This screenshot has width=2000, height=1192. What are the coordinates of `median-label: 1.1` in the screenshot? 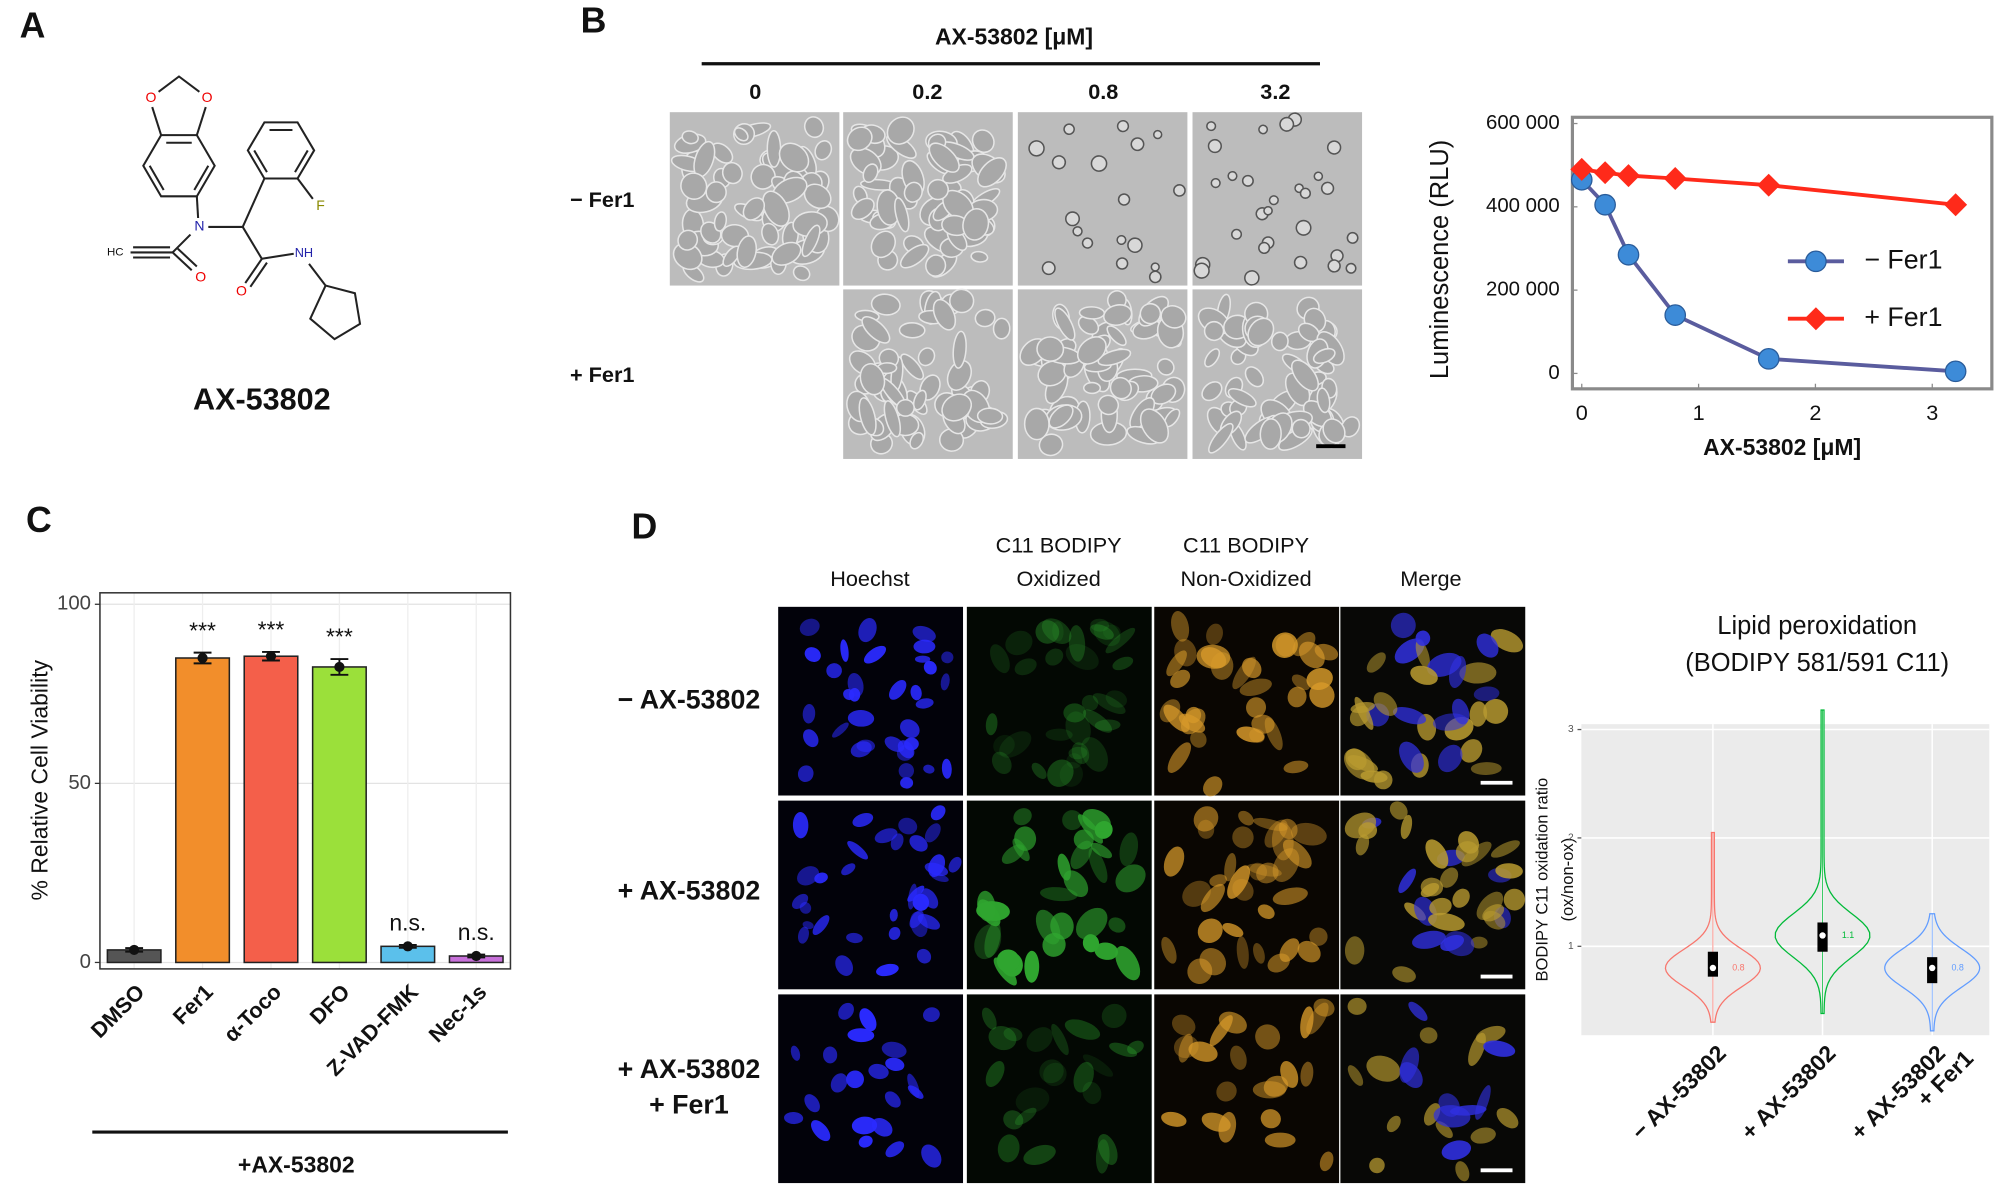 It's located at (1848, 935).